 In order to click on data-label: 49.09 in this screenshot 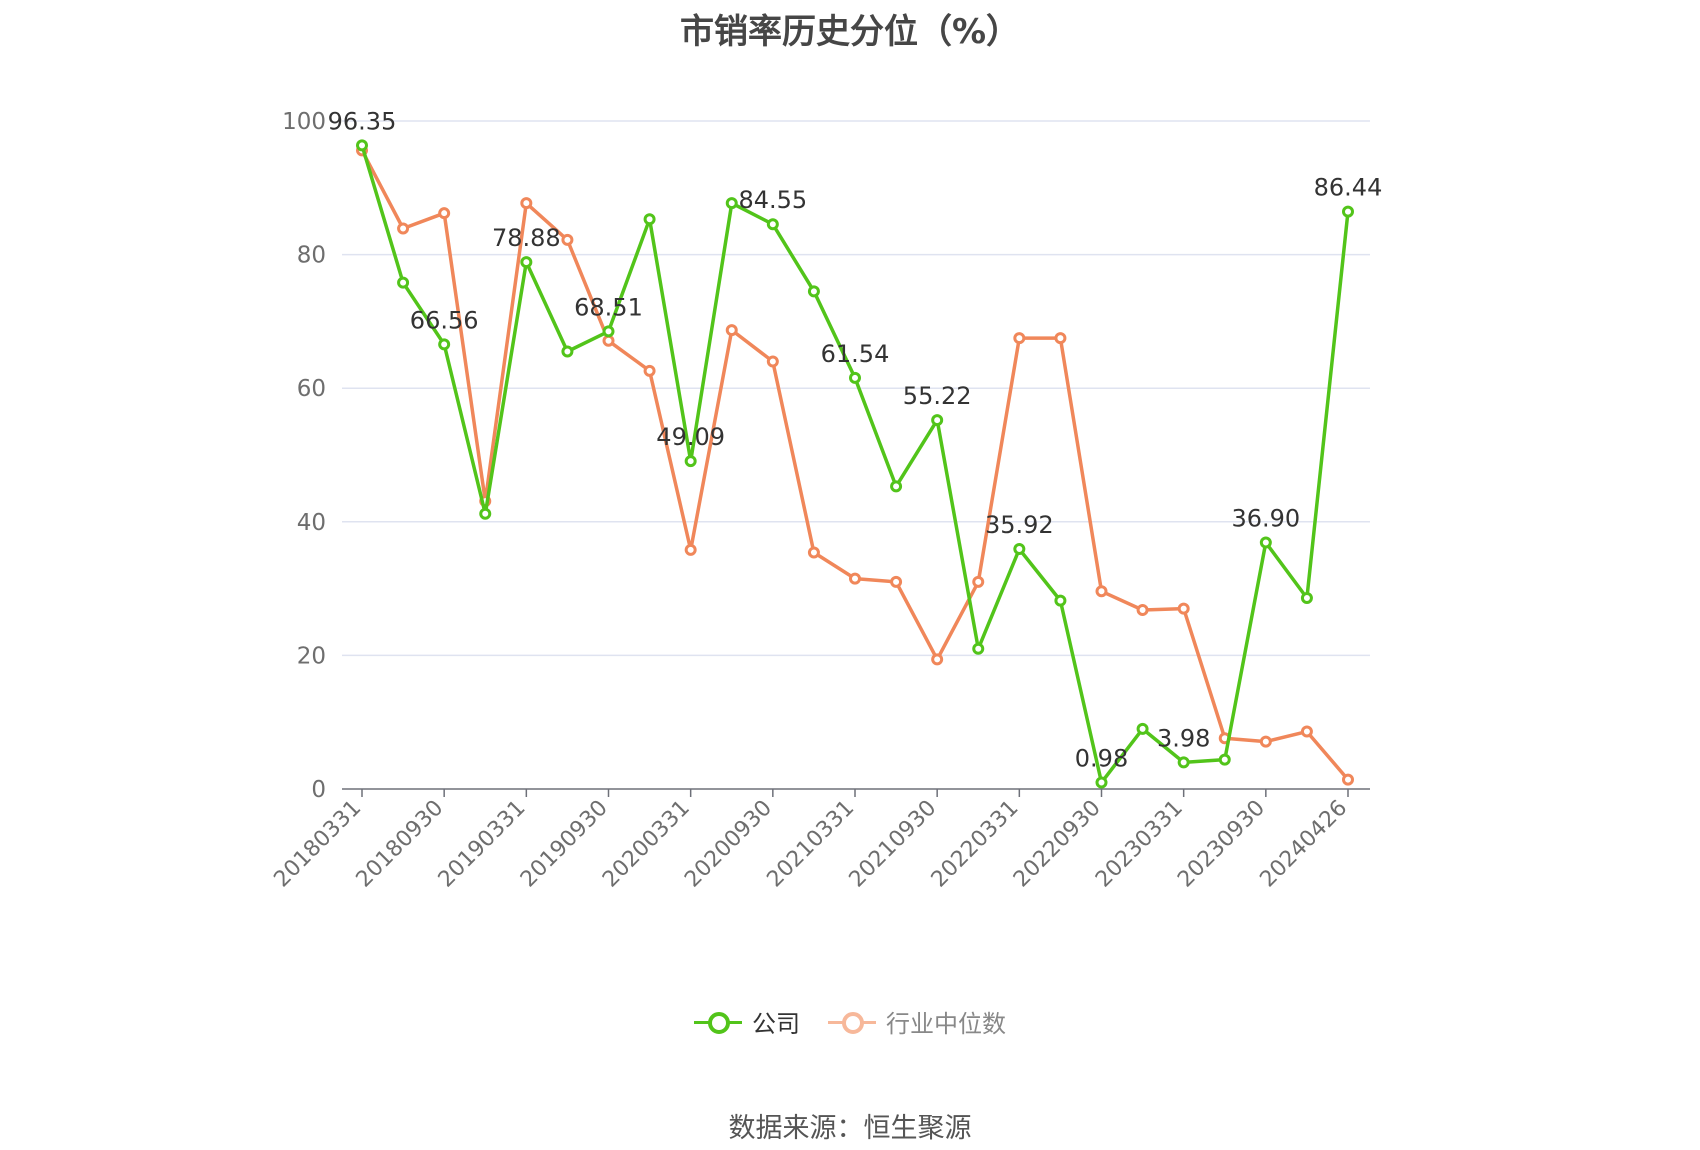, I will do `click(690, 437)`.